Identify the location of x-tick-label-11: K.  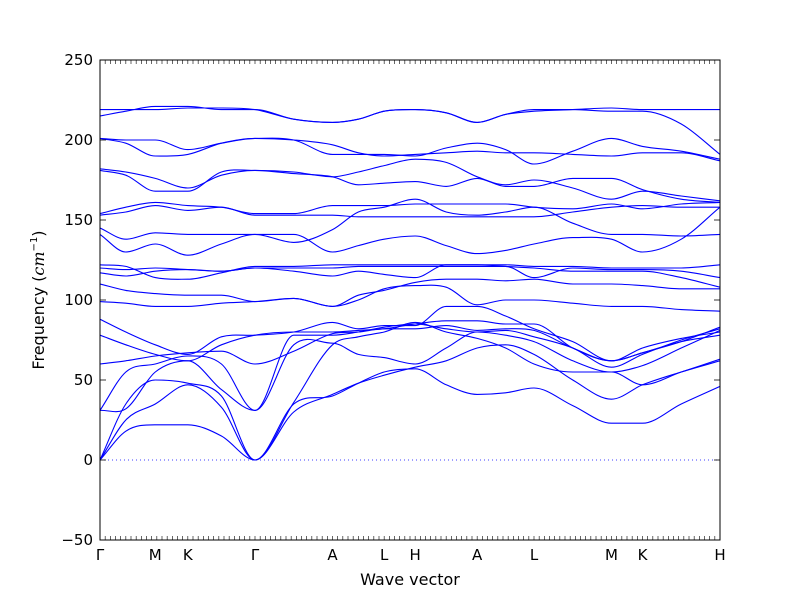
(643, 555).